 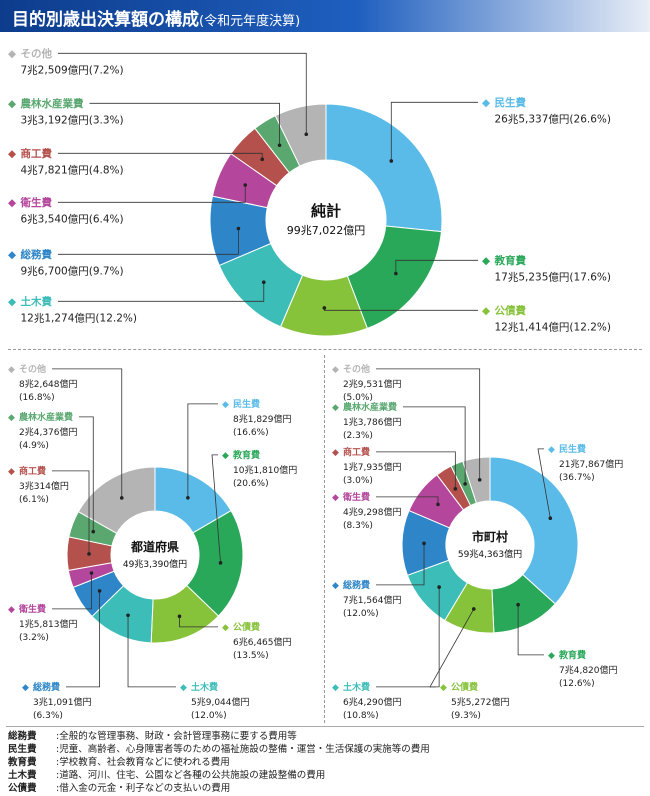 What do you see at coordinates (553, 119) in the screenshot?
I see `amount-label: 26兆5,337億円(26.6%)` at bounding box center [553, 119].